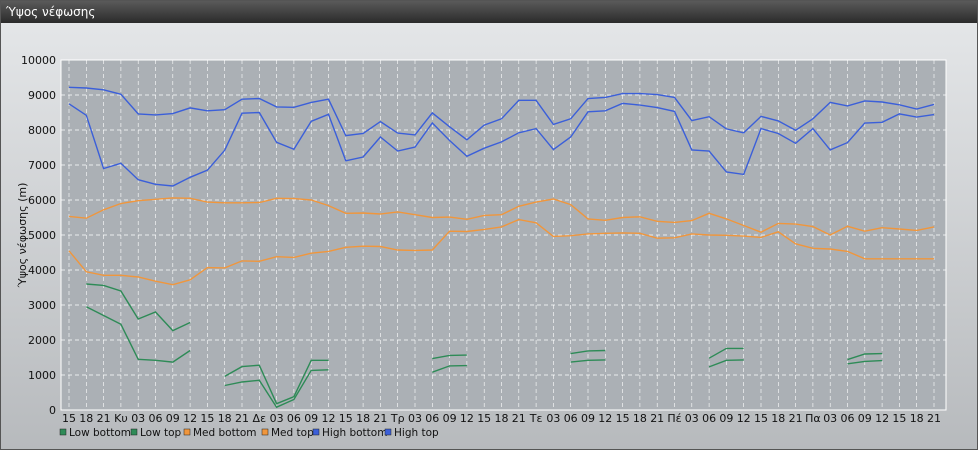 This screenshot has height=450, width=978. Describe the element at coordinates (121, 418) in the screenshot. I see `x-tick-label: Κυ` at that location.